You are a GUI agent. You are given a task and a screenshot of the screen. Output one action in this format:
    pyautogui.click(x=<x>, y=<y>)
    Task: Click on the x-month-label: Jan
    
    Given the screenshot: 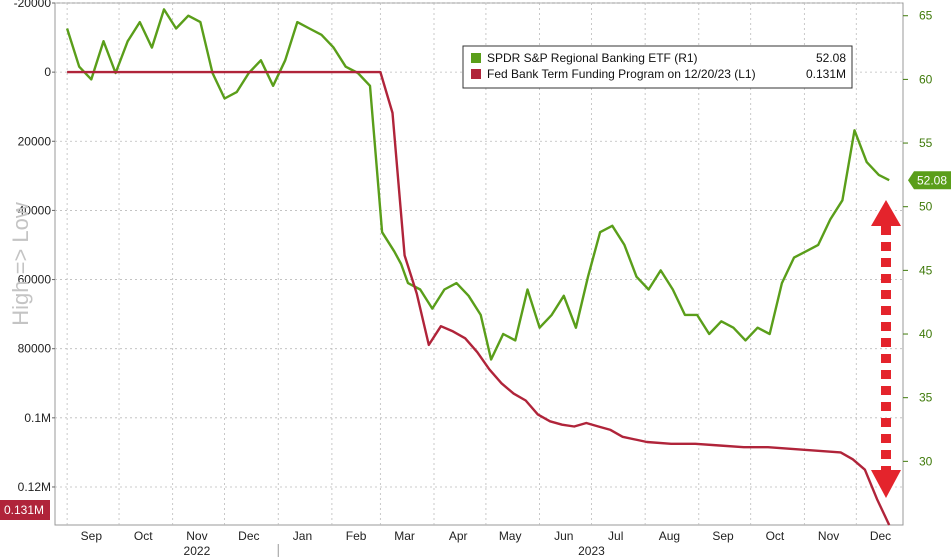 What is the action you would take?
    pyautogui.click(x=302, y=536)
    